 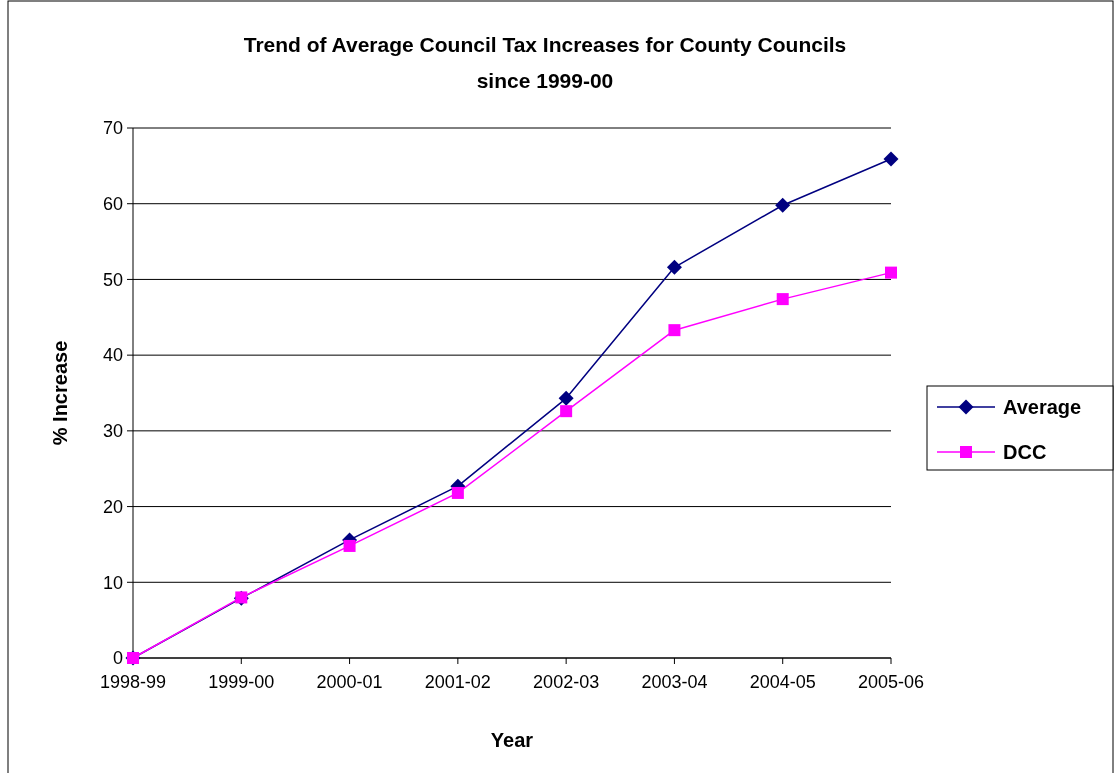 I want to click on x-tick-label: 2001-02, so click(x=457, y=682).